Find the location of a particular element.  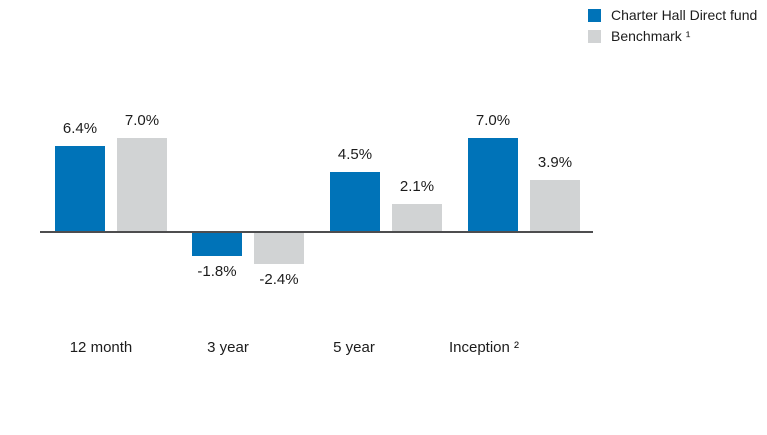

category-label-inception: Inception ² is located at coordinates (484, 347).